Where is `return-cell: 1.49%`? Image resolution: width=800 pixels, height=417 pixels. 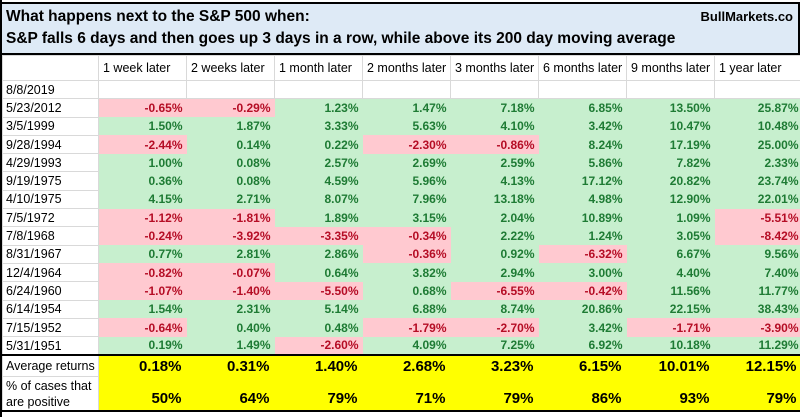
return-cell: 1.49% is located at coordinates (230, 345).